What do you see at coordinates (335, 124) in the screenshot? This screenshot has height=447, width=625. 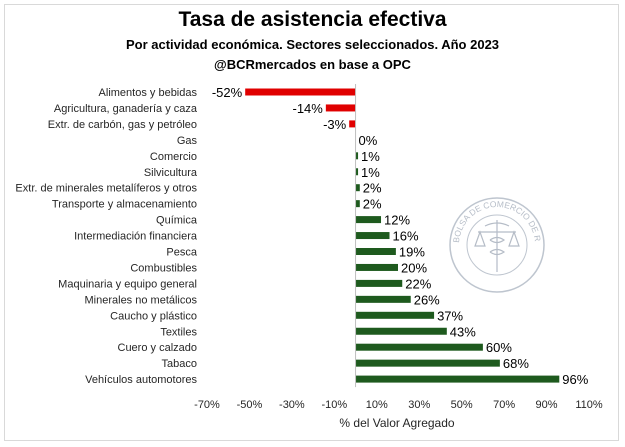 I see `value-label: -3%` at bounding box center [335, 124].